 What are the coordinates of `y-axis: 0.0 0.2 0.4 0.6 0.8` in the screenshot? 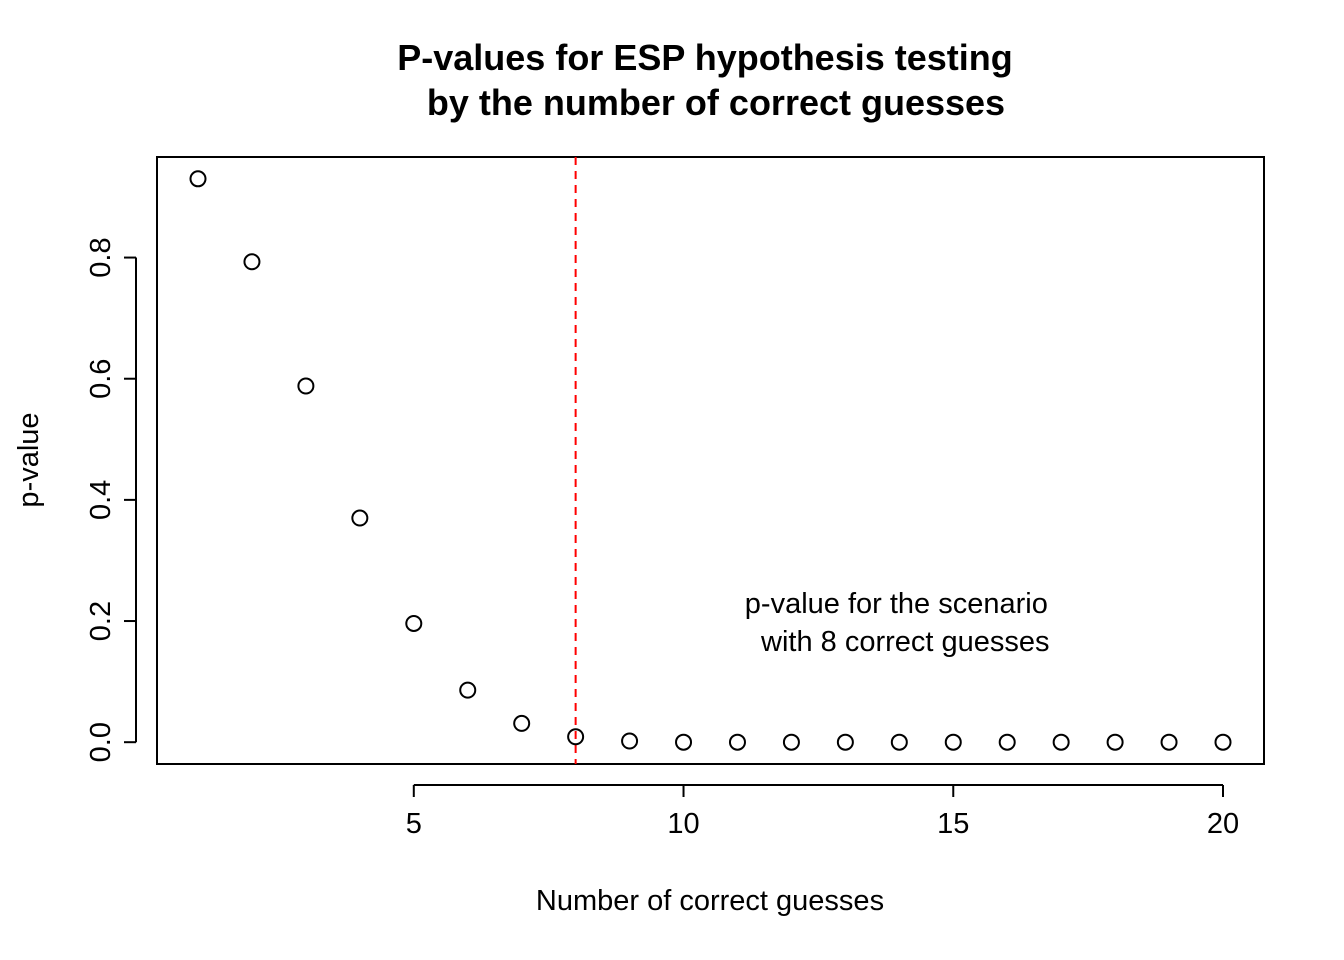 It's located at (111, 499).